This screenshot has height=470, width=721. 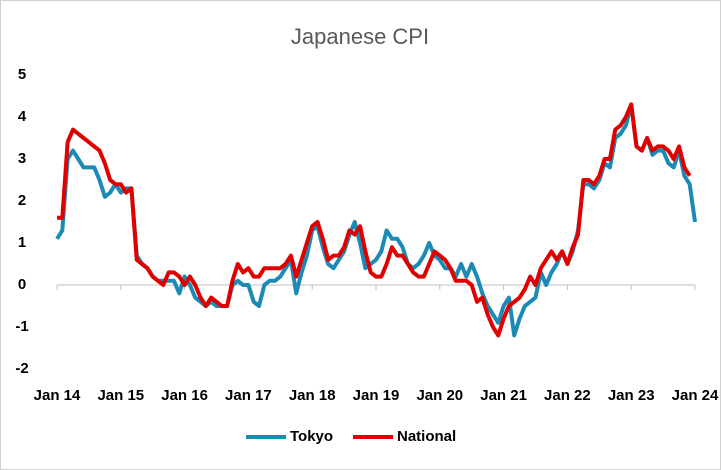 I want to click on legend-label: National, so click(x=426, y=436).